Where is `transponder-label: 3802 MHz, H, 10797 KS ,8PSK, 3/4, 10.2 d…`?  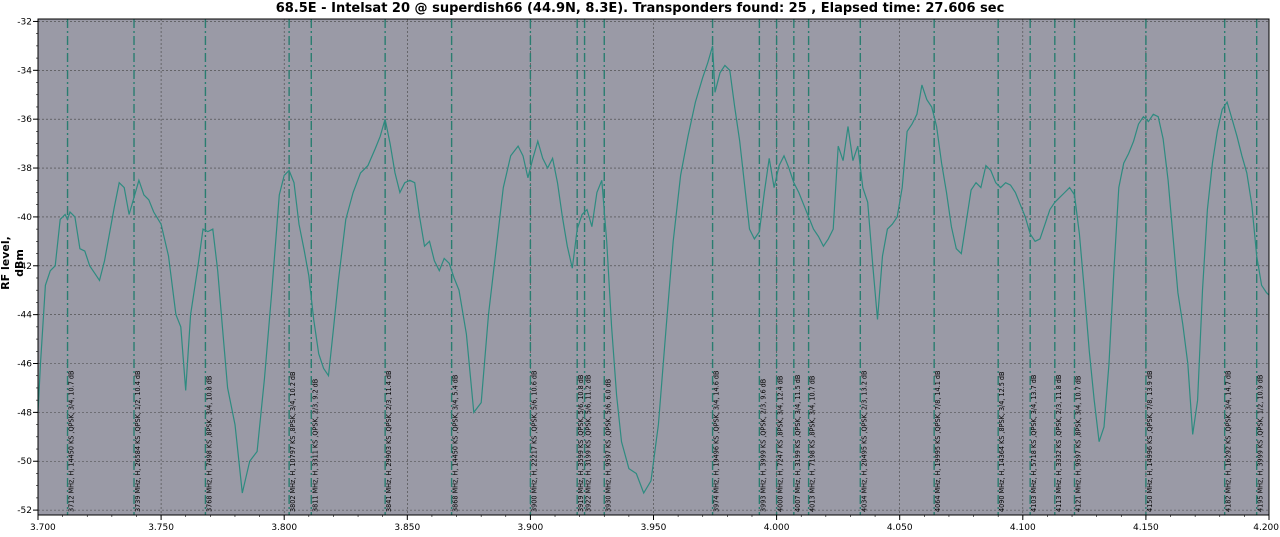 transponder-label: 3802 MHz, H, 10797 KS ,8PSK, 3/4, 10.2 d… is located at coordinates (292, 442).